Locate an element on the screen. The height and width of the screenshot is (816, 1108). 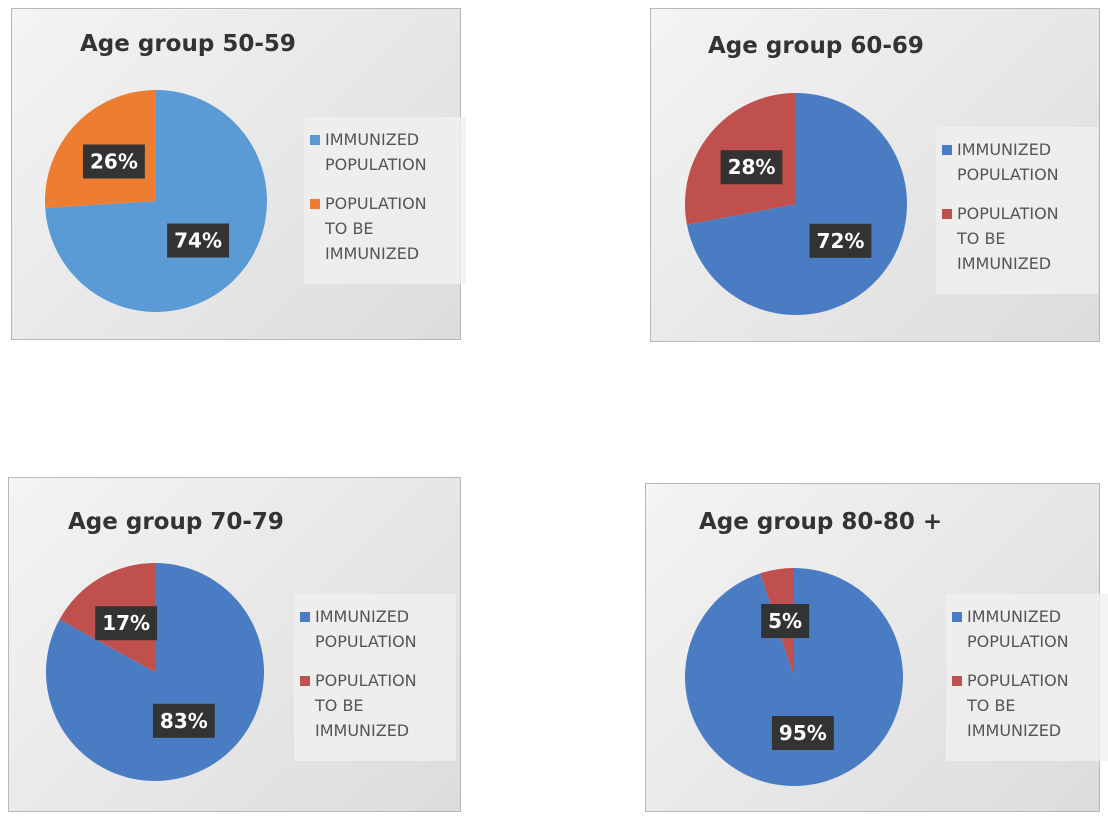
chart-title: Age group 80-80 + is located at coordinates (821, 522).